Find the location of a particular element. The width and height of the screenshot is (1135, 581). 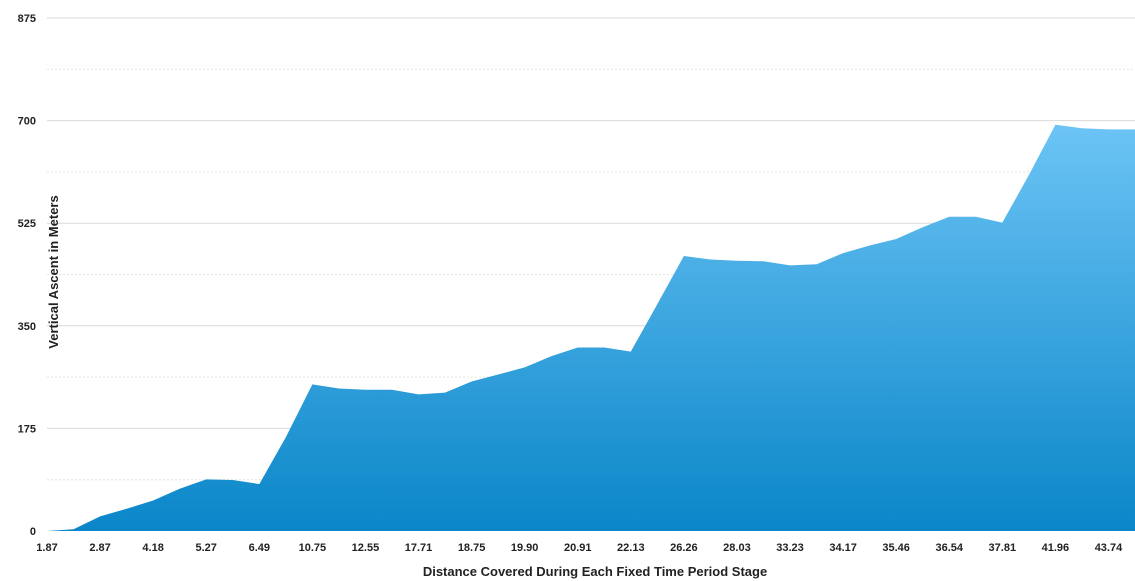

x-tick-label: 28.03 is located at coordinates (737, 548).